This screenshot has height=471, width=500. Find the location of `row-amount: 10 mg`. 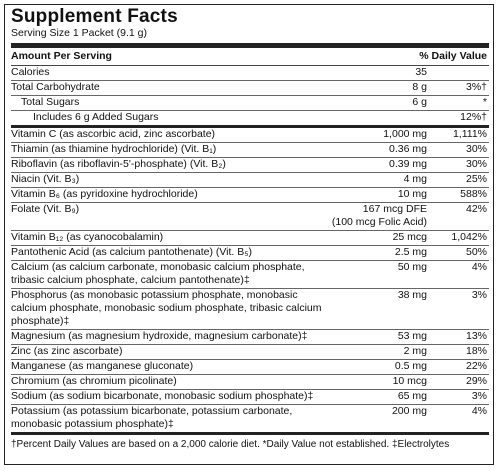

row-amount: 10 mg is located at coordinates (412, 194).